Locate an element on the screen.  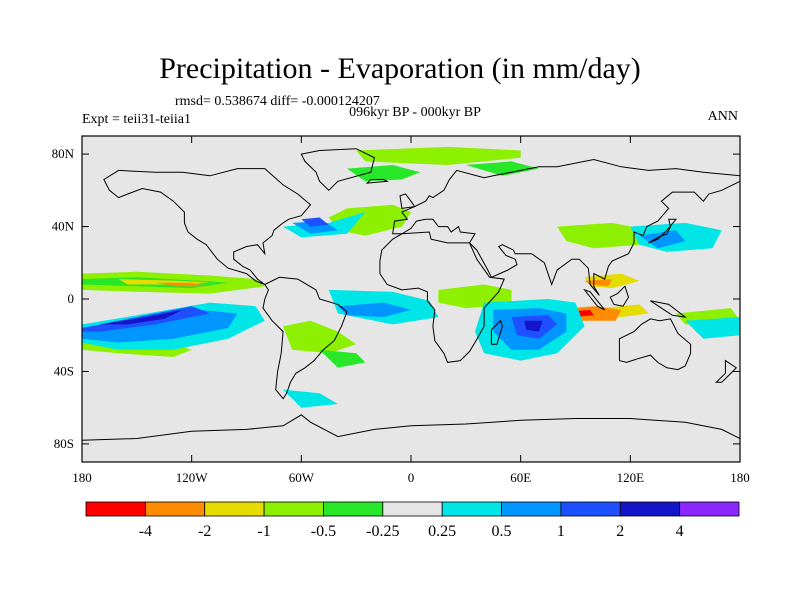
coastline-australia is located at coordinates (655, 344).